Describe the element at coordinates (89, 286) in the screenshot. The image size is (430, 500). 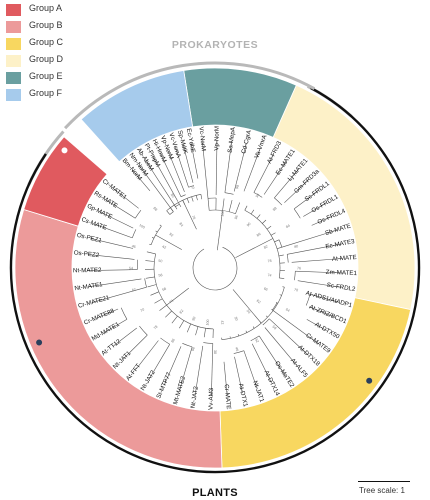
I see `leaf-label: Nt-MATE1` at that location.